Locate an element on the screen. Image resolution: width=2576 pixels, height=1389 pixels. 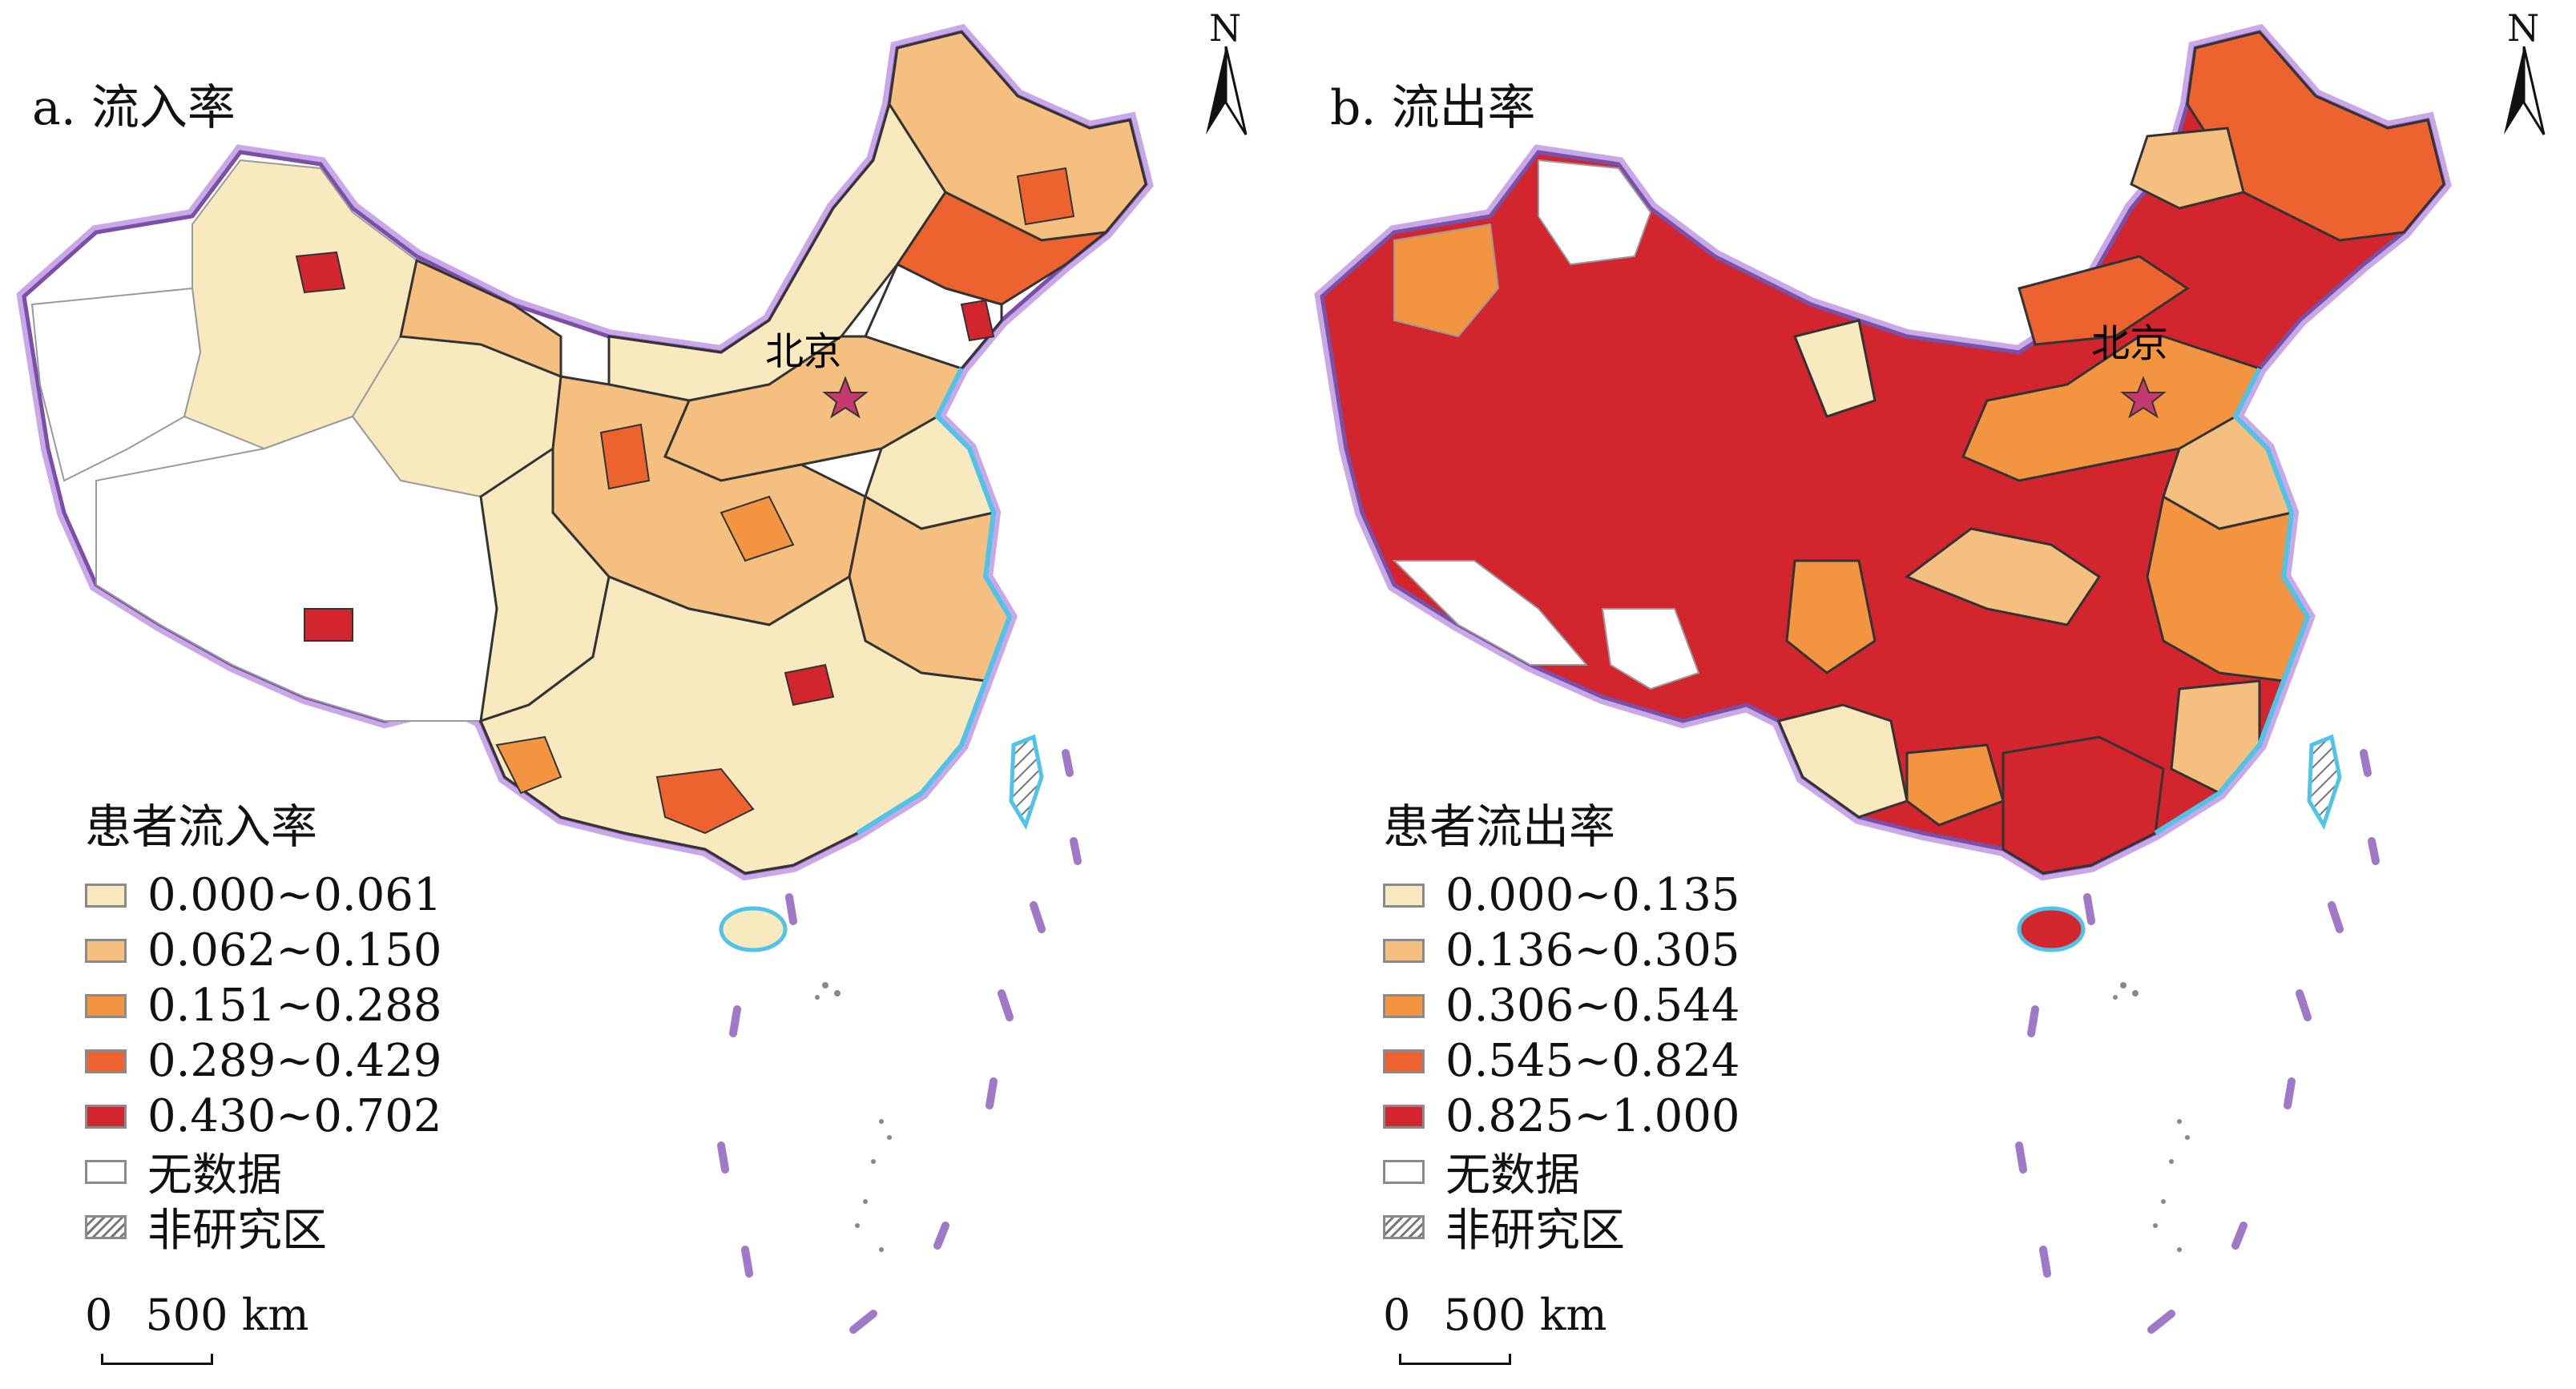
region-gansu-light is located at coordinates (1834, 368).